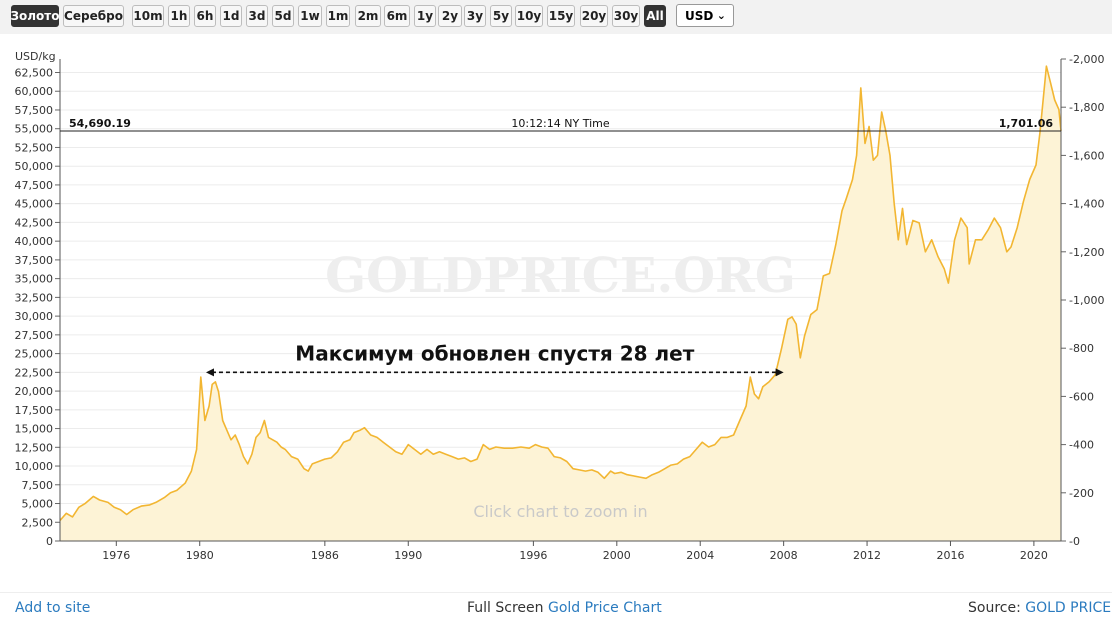 Image resolution: width=1112 pixels, height=621 pixels. What do you see at coordinates (556, 592) in the screenshot?
I see `footer-divider` at bounding box center [556, 592].